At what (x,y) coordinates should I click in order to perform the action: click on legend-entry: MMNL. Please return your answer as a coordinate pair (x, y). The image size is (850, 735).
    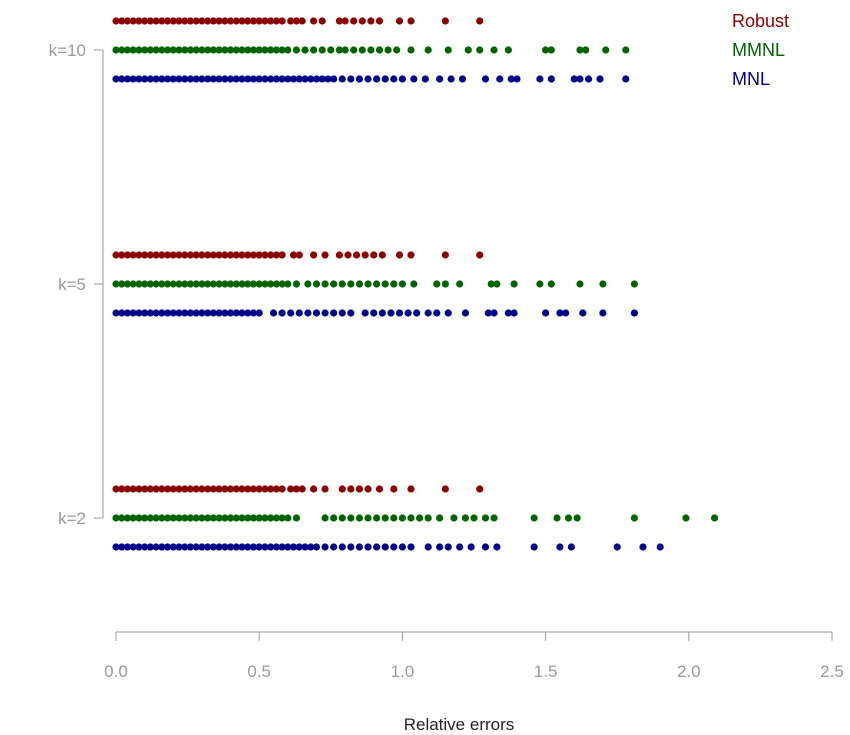
    Looking at the image, I should click on (758, 50).